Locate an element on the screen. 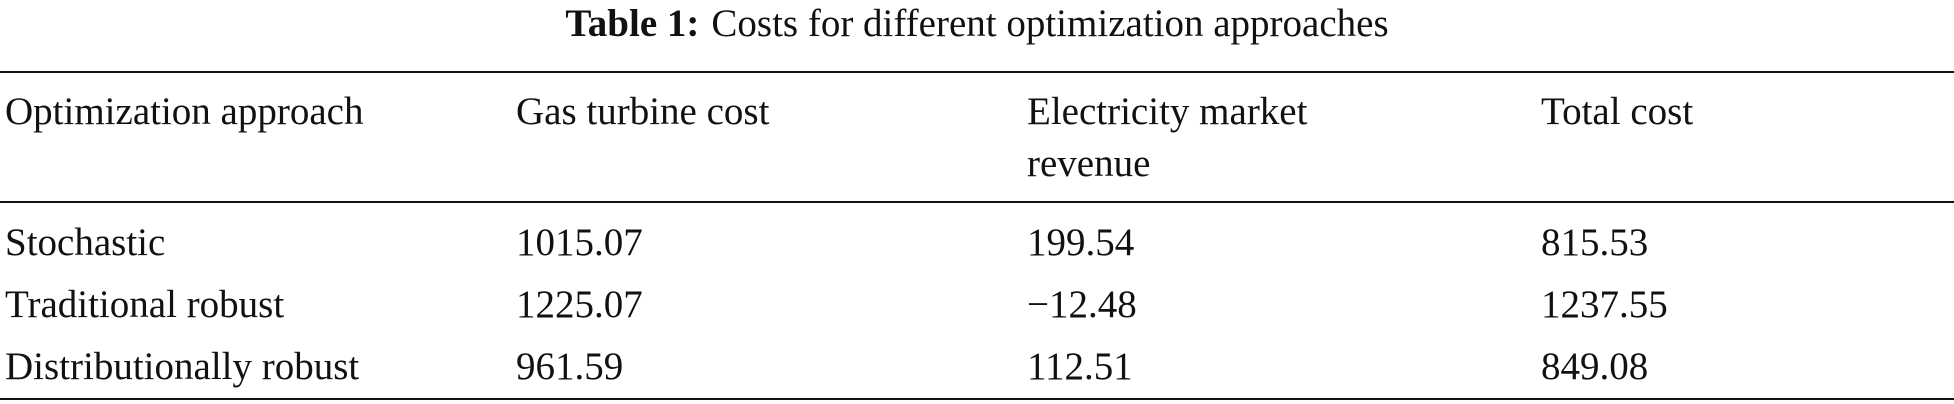 The width and height of the screenshot is (1954, 404). table-cell: 815.53 is located at coordinates (1595, 242).